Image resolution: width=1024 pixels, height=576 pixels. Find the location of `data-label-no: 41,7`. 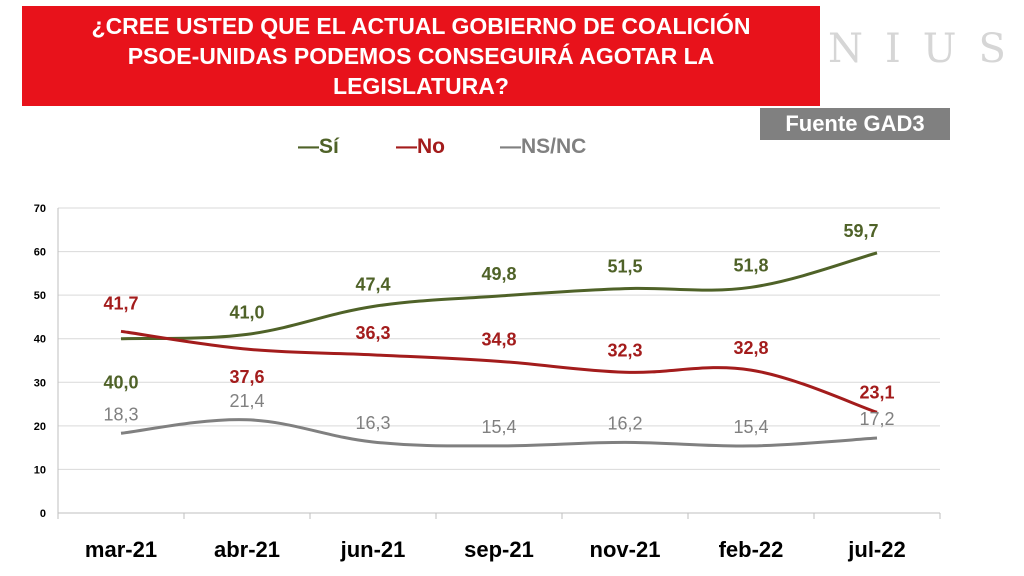

data-label-no: 41,7 is located at coordinates (120, 303).